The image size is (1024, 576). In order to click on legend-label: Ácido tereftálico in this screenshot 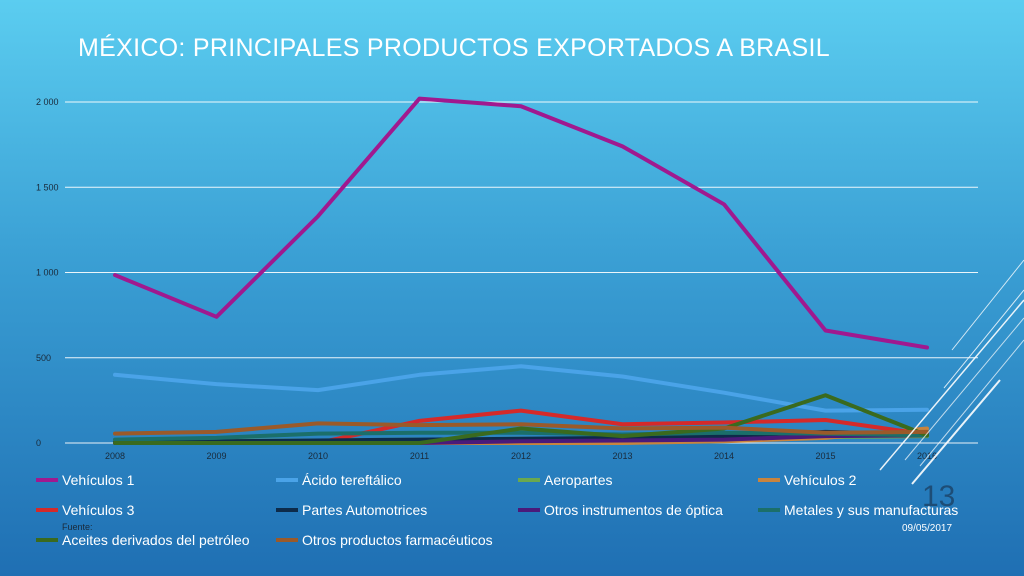, I will do `click(352, 480)`.